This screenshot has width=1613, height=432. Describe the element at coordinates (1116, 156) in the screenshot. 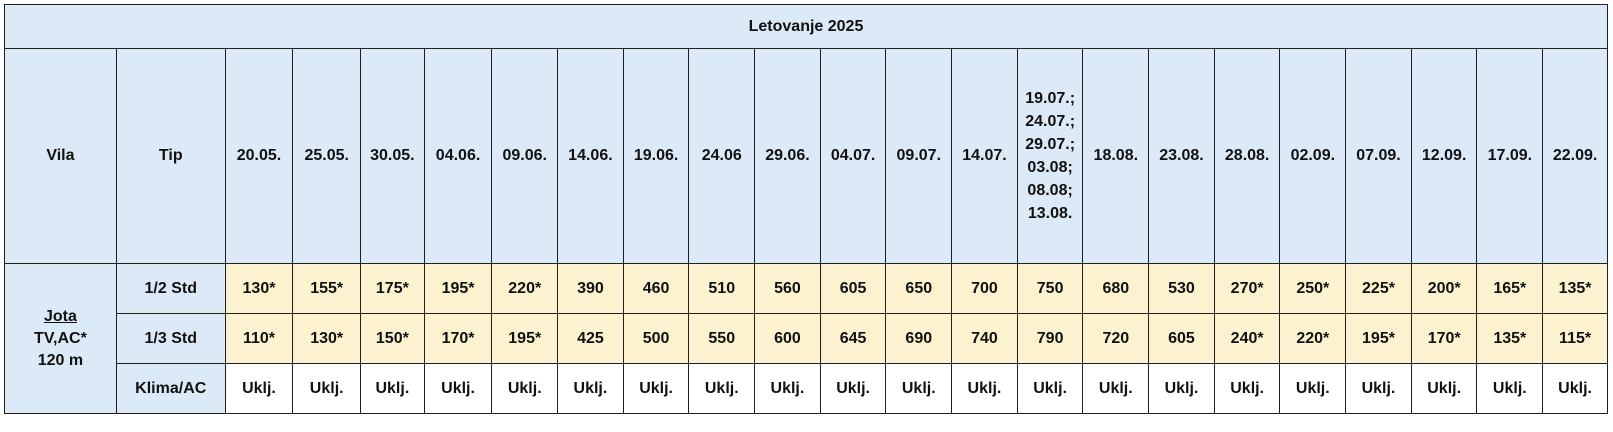

I see `date-header: 18.08.` at that location.